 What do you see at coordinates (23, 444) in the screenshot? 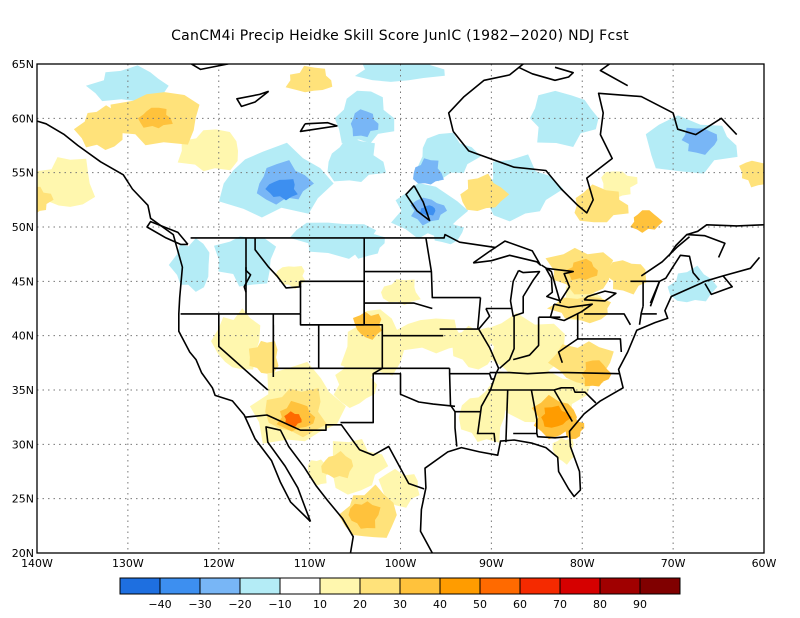
I see `lat-tick-label: 30N` at bounding box center [23, 444].